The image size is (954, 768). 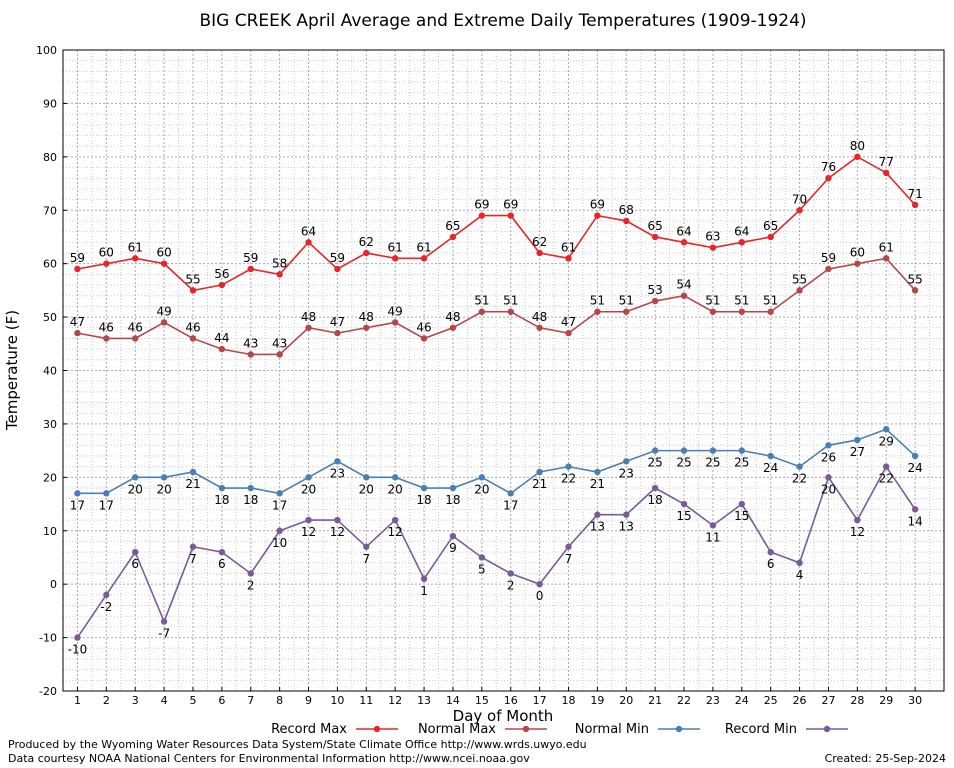 I want to click on record-min-data-label: 12, so click(x=308, y=532).